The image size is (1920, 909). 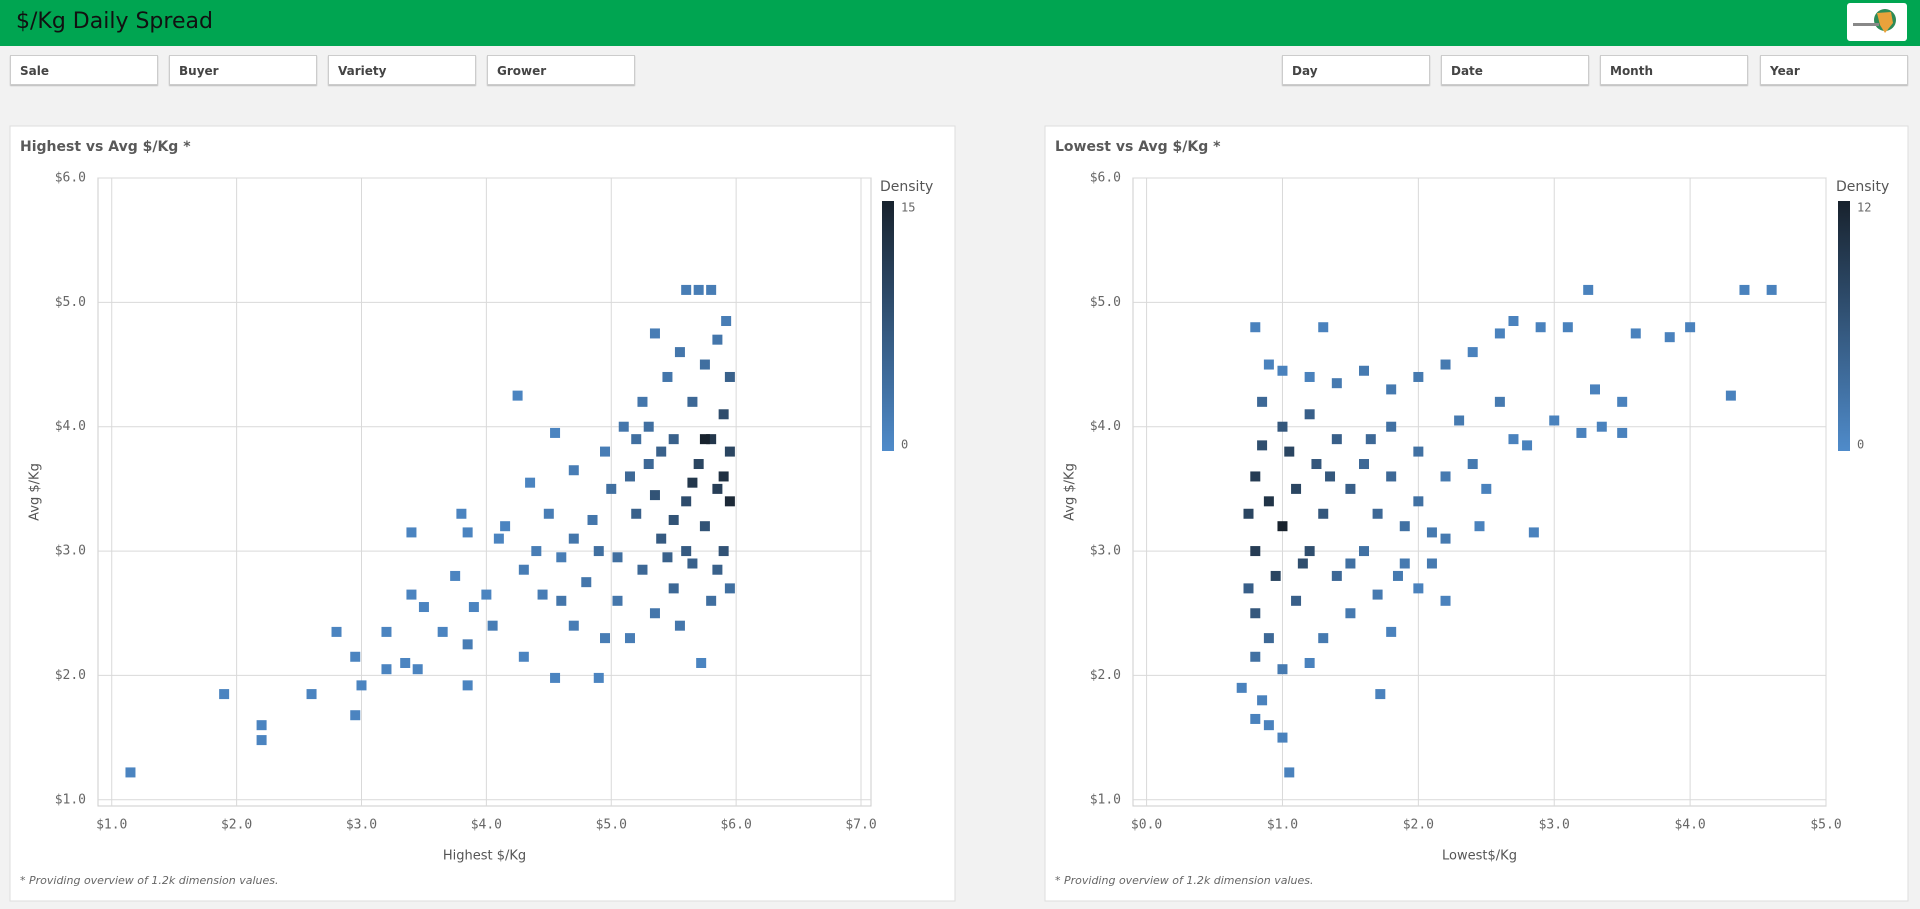 What do you see at coordinates (908, 208) in the screenshot?
I see `legend-max: 15` at bounding box center [908, 208].